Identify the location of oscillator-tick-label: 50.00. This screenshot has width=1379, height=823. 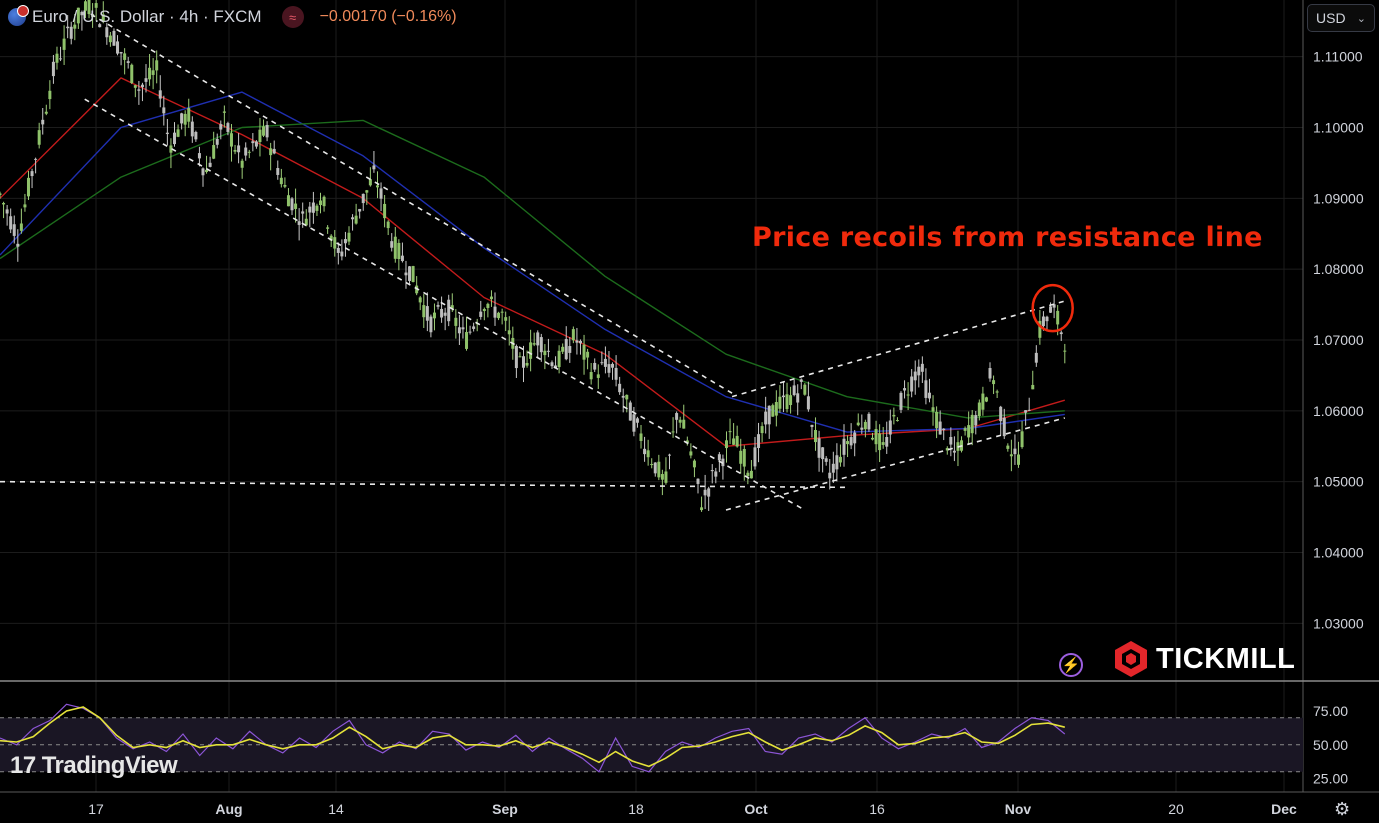
(1330, 745).